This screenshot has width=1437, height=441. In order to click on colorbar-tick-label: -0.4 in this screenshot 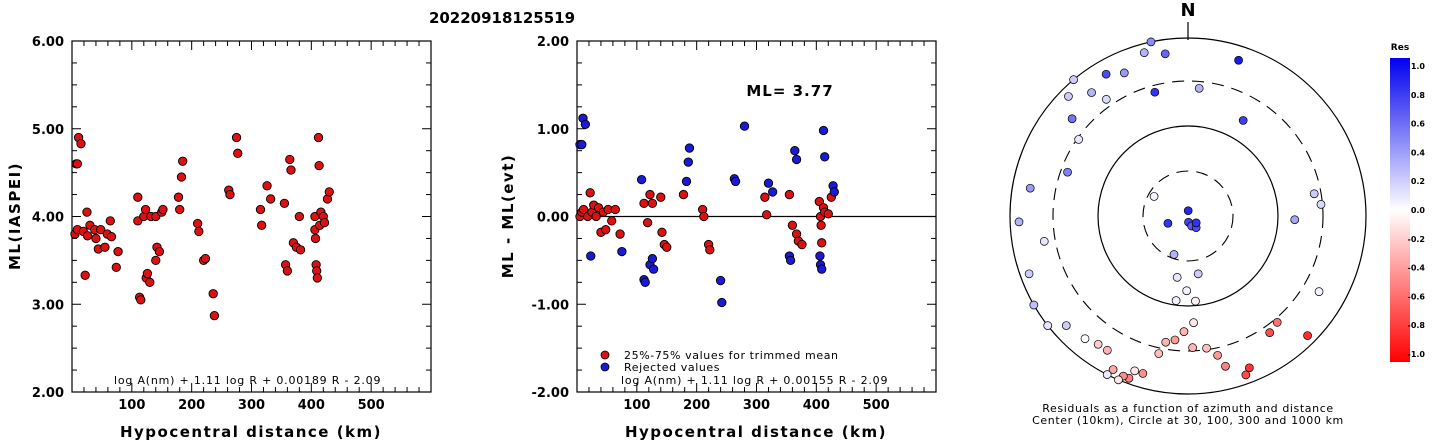, I will do `click(1417, 268)`.